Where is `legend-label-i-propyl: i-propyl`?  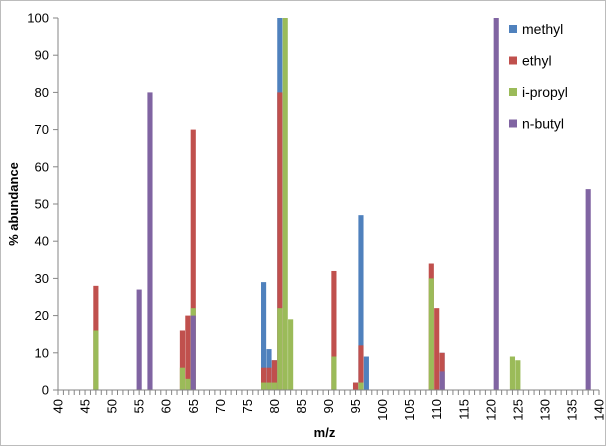 legend-label-i-propyl: i-propyl is located at coordinates (545, 92).